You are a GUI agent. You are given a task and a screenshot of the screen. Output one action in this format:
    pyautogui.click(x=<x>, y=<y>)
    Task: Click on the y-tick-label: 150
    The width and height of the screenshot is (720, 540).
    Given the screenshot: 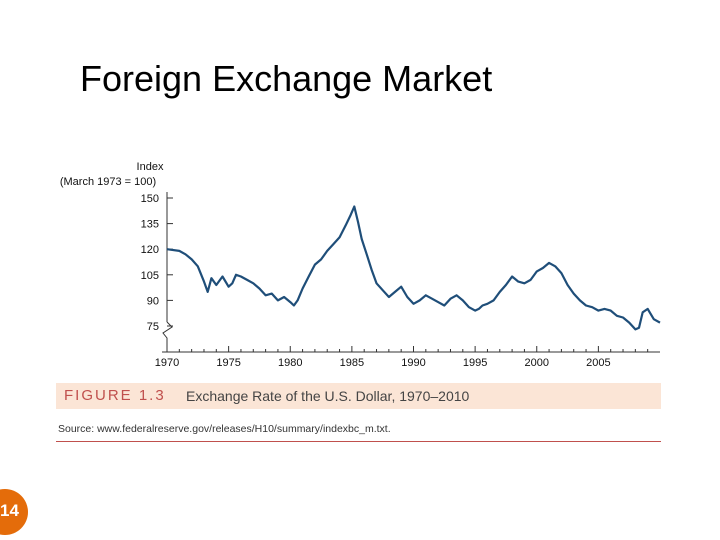 What is the action you would take?
    pyautogui.click(x=150, y=199)
    